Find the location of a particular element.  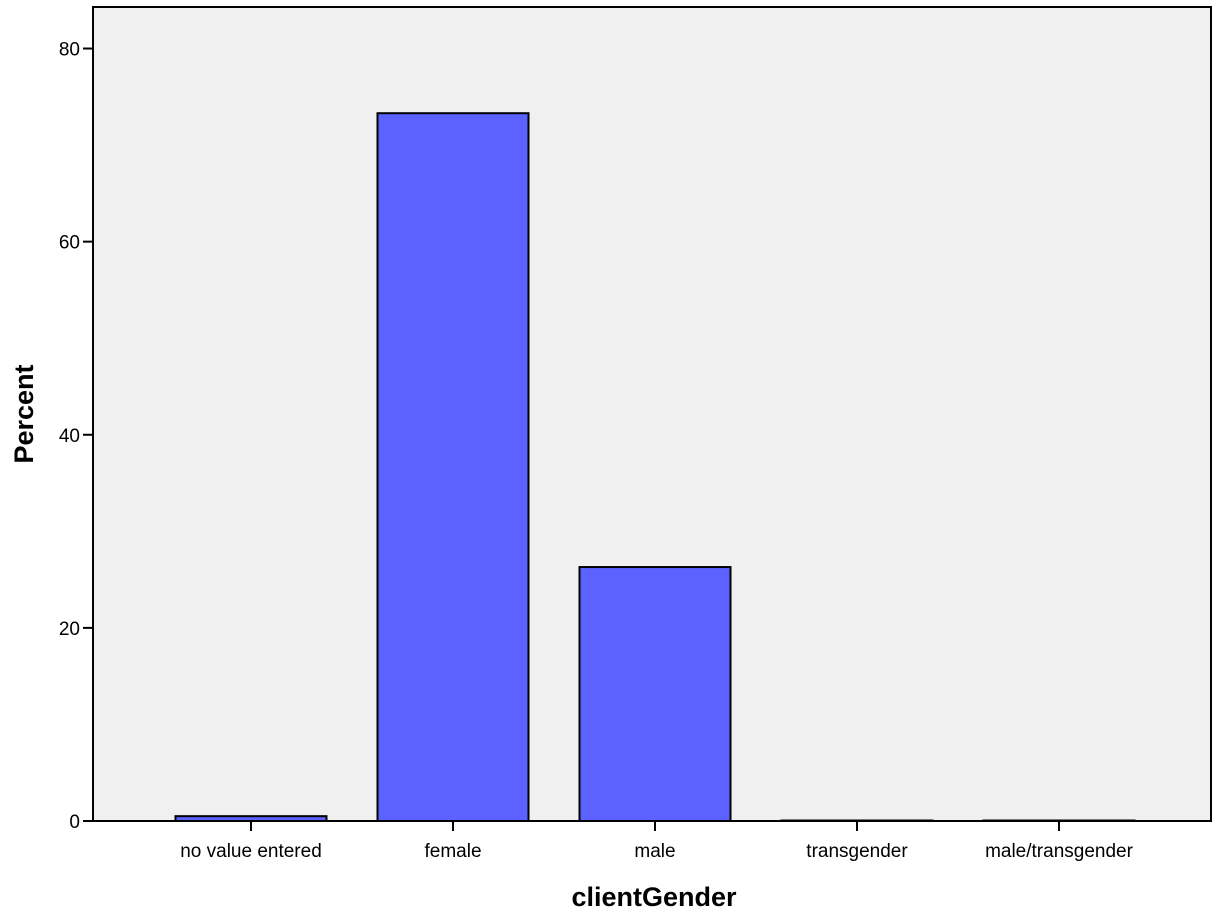

x-tick-label: no value entered is located at coordinates (251, 851).